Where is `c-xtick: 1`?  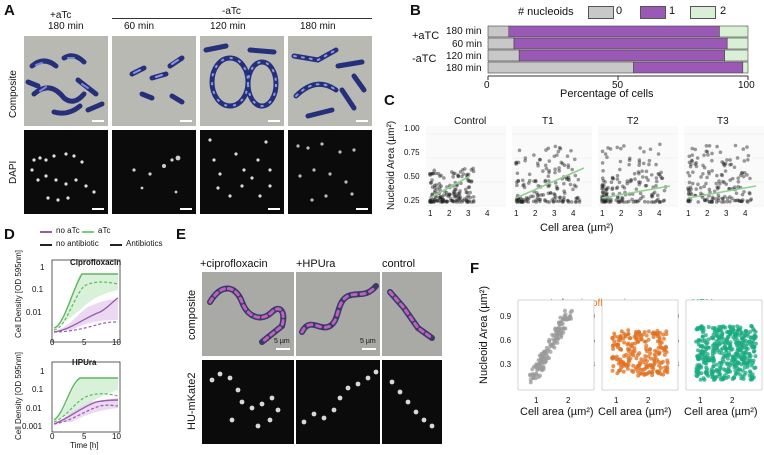
c-xtick: 1 is located at coordinates (688, 213).